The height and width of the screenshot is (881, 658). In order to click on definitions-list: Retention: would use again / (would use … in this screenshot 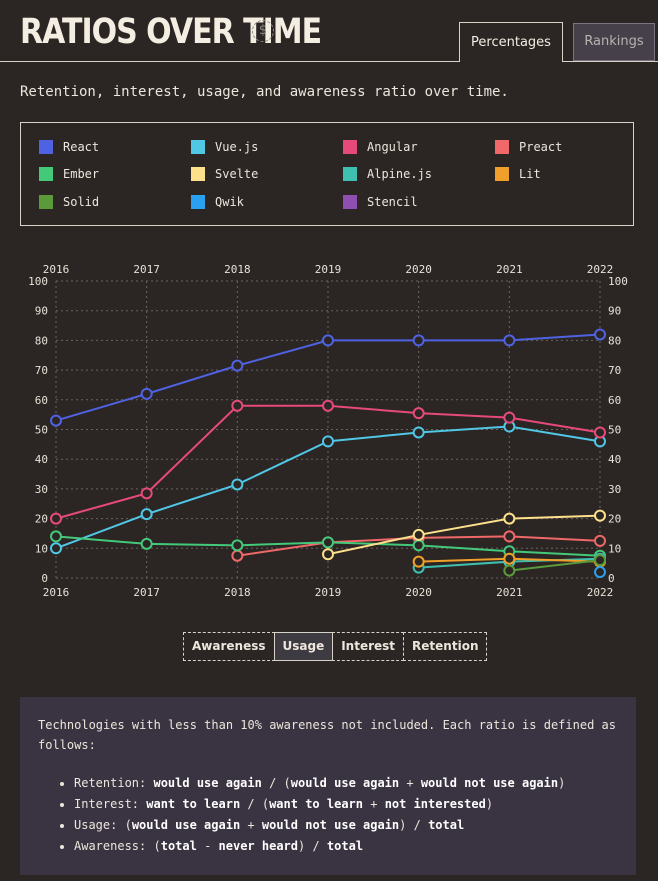, I will do `click(328, 815)`.